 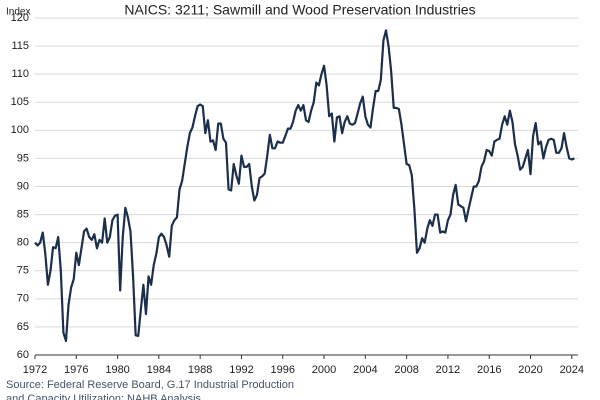 I want to click on y-tick-label: 115, so click(x=20, y=46).